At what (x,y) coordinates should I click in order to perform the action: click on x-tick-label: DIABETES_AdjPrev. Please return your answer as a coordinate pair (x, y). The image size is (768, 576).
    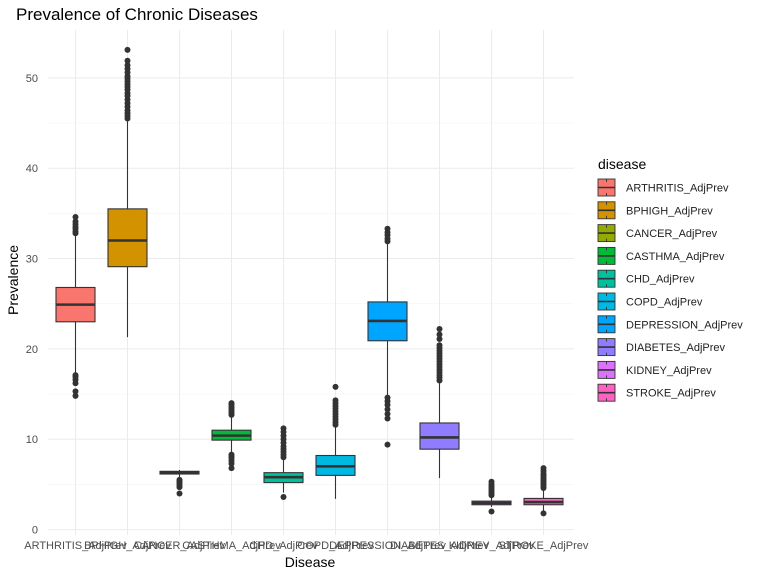
    Looking at the image, I should click on (440, 546).